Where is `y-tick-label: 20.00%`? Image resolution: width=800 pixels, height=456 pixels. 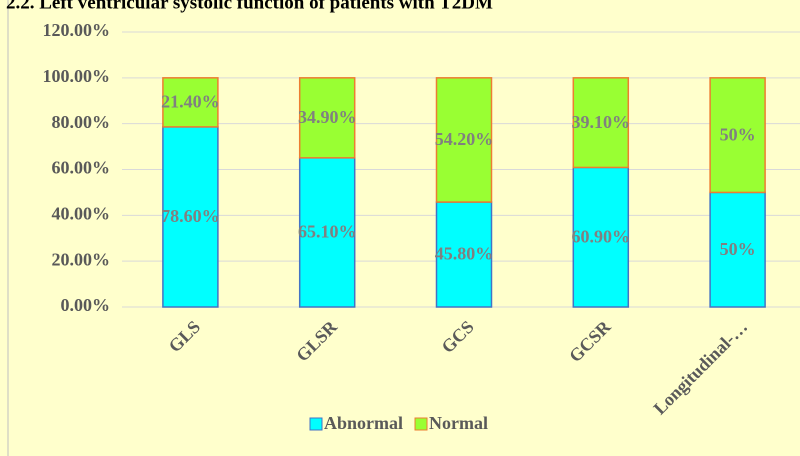 y-tick-label: 20.00% is located at coordinates (81, 259).